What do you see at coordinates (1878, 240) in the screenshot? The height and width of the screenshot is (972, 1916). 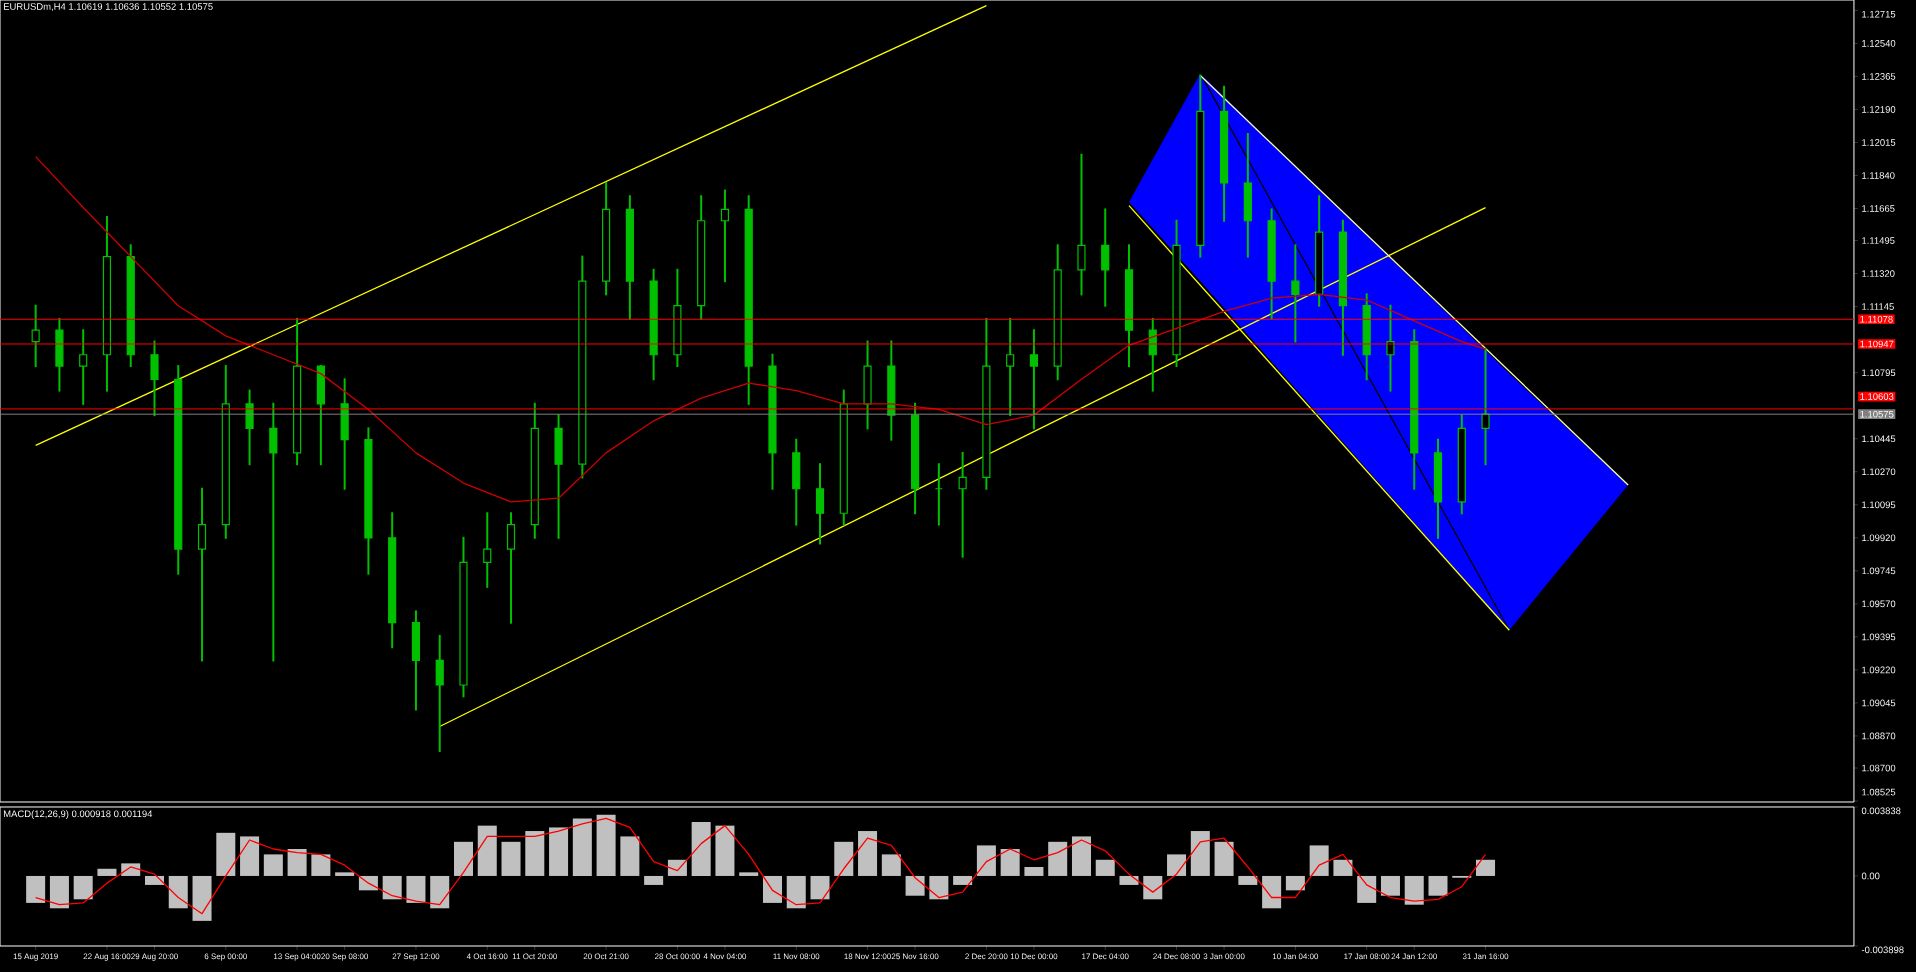 I see `y-tick-label: 1.11495` at bounding box center [1878, 240].